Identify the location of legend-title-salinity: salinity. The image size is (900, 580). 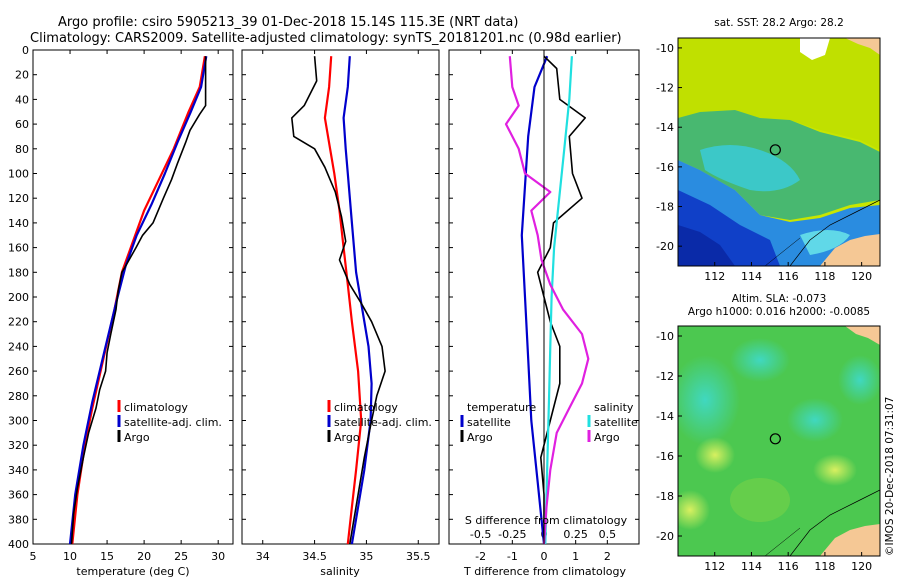
(614, 407).